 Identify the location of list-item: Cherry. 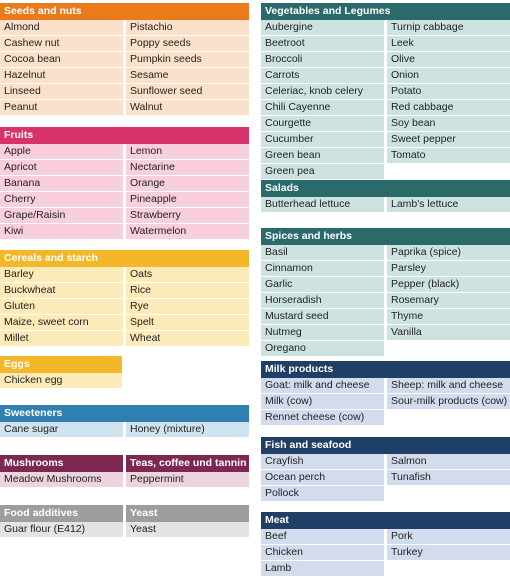
(61, 200).